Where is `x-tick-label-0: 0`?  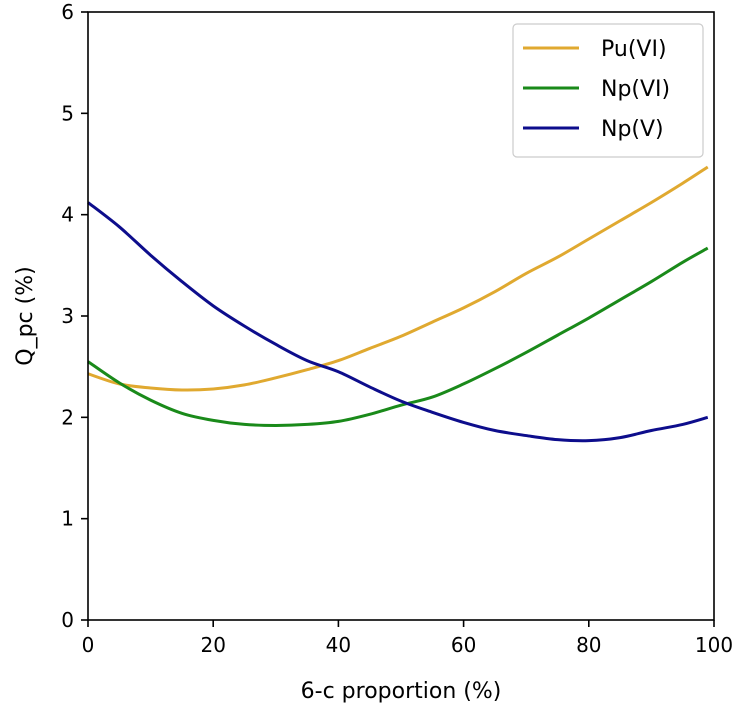
x-tick-label-0: 0 is located at coordinates (88, 645).